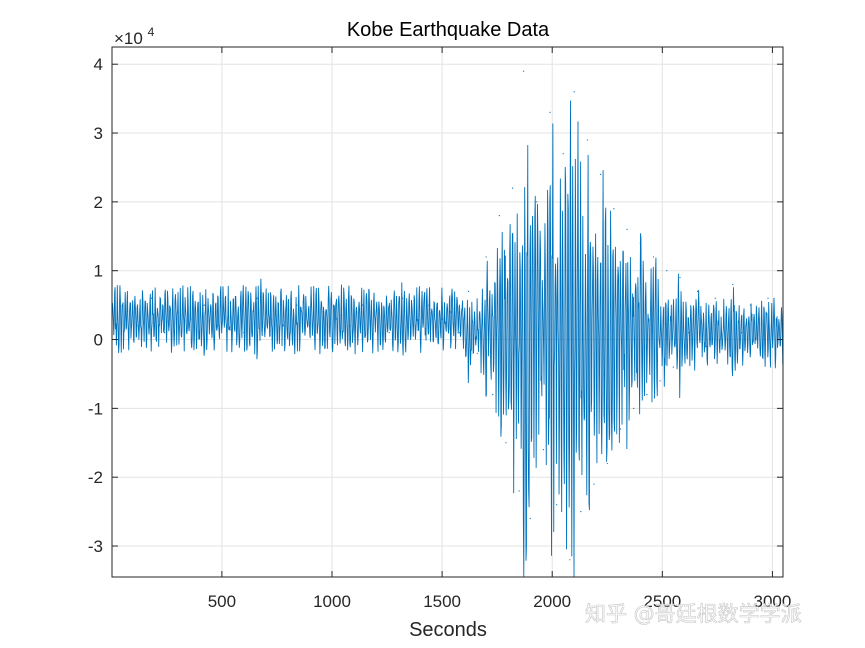 This screenshot has height=648, width=865. What do you see at coordinates (95, 546) in the screenshot?
I see `y-tick-label: -3` at bounding box center [95, 546].